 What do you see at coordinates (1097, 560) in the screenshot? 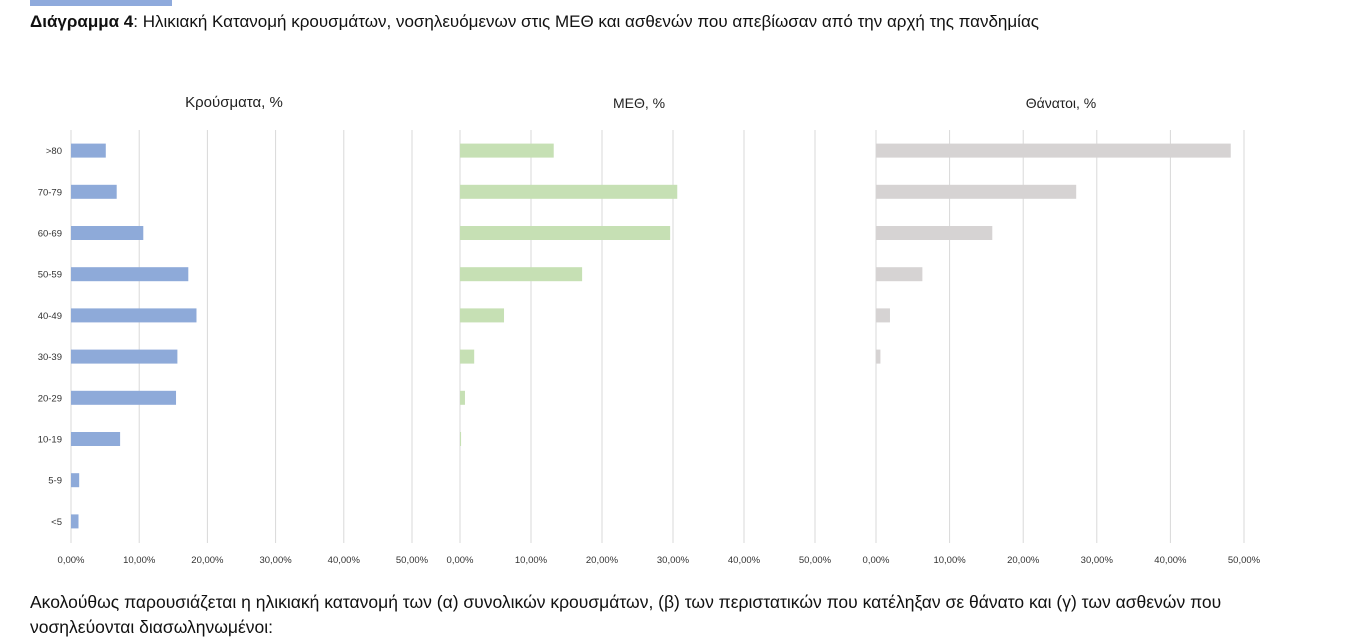
I see `deaths-x-tick-label: 30,00%` at bounding box center [1097, 560].